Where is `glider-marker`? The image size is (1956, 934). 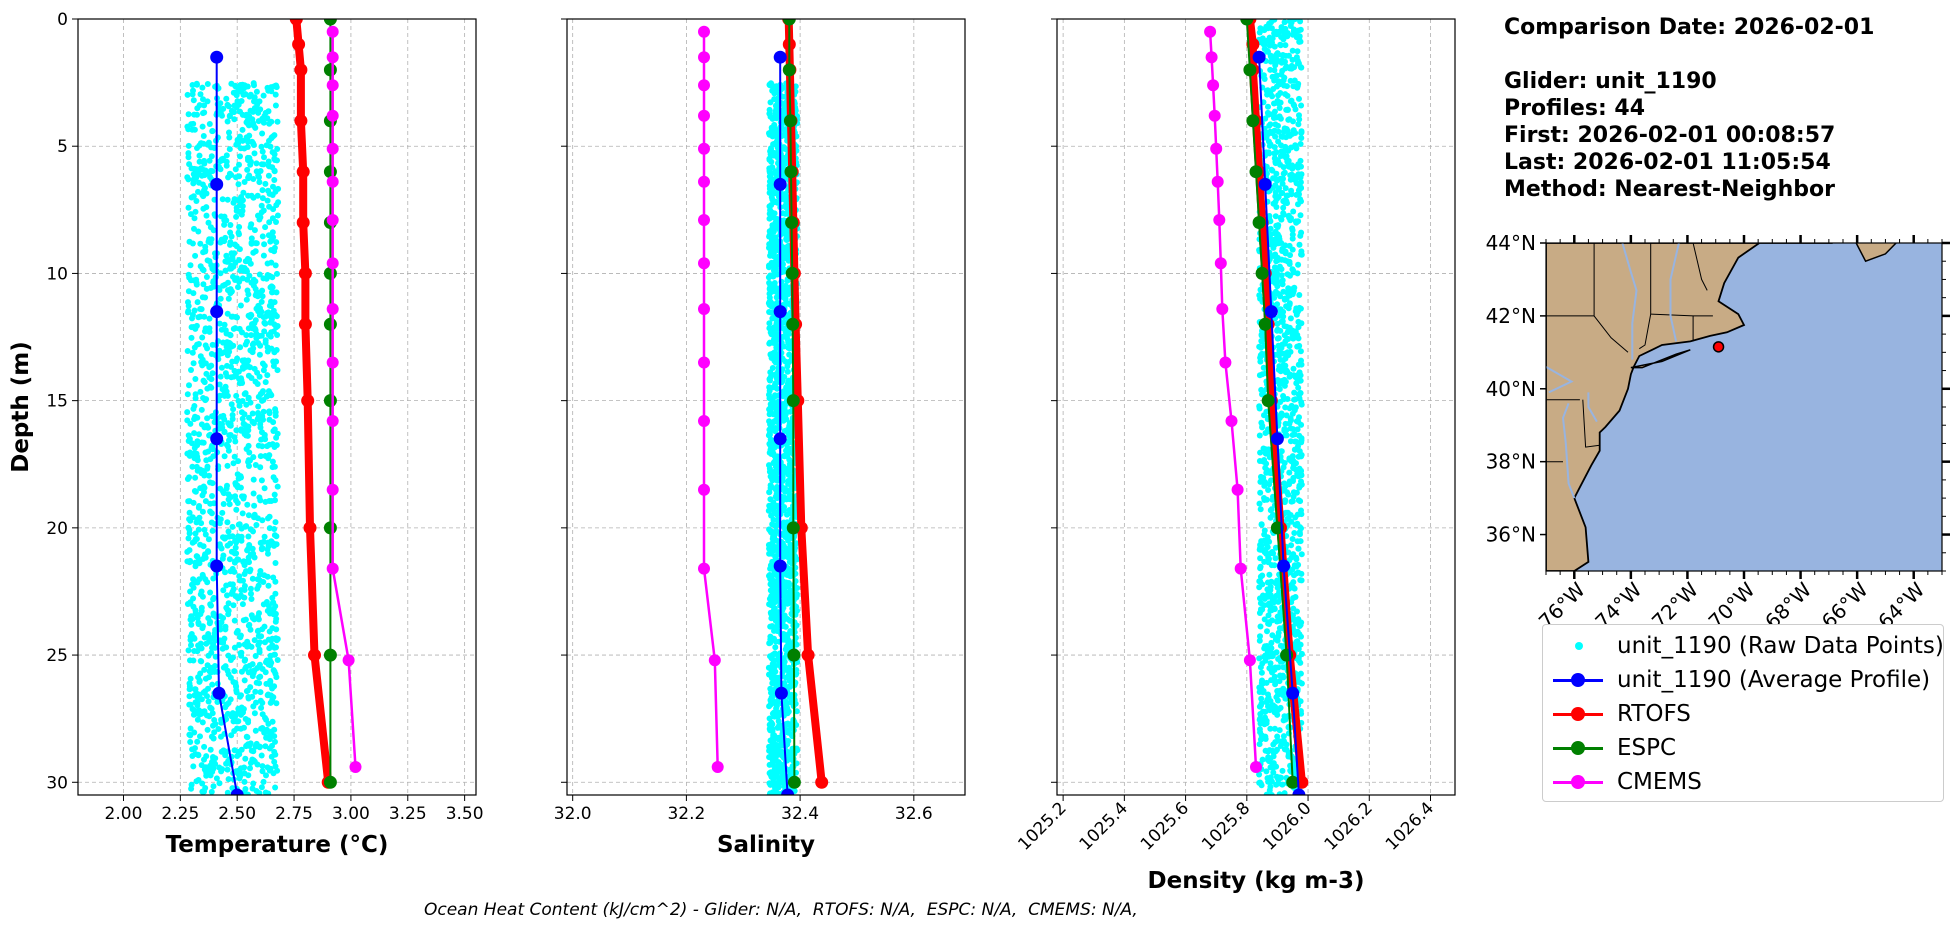
glider-marker is located at coordinates (217, 312).